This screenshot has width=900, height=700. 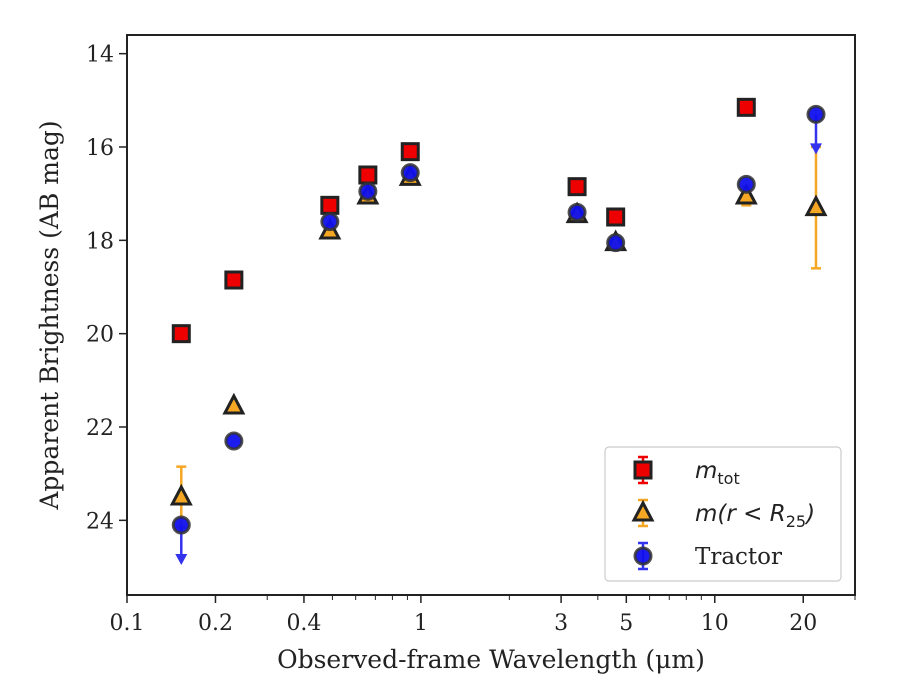 I want to click on legend-label: m(r < R25), so click(x=755, y=516).